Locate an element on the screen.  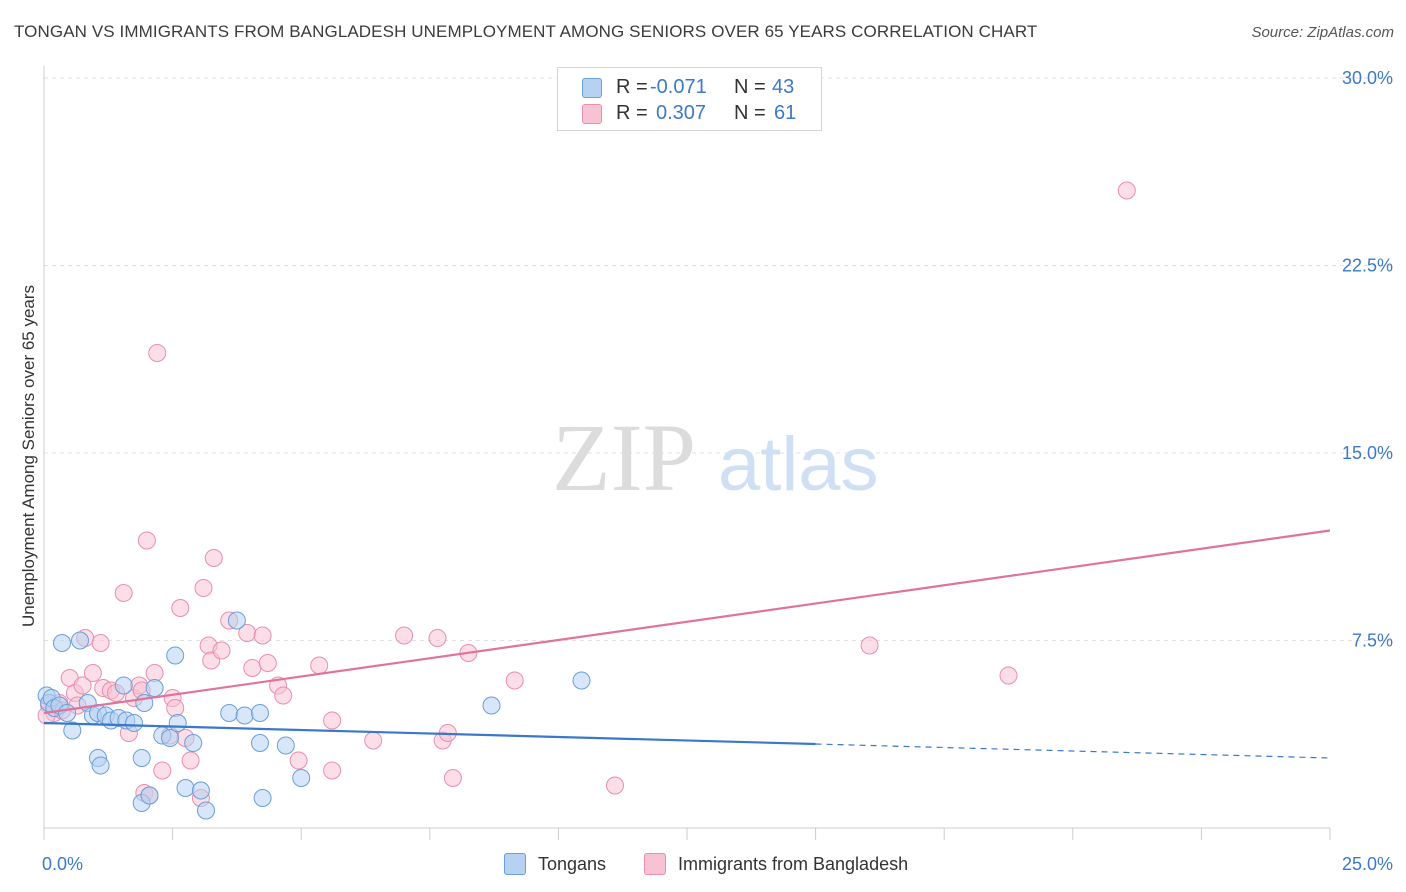
tongans-trend-line is located at coordinates (429, 733).